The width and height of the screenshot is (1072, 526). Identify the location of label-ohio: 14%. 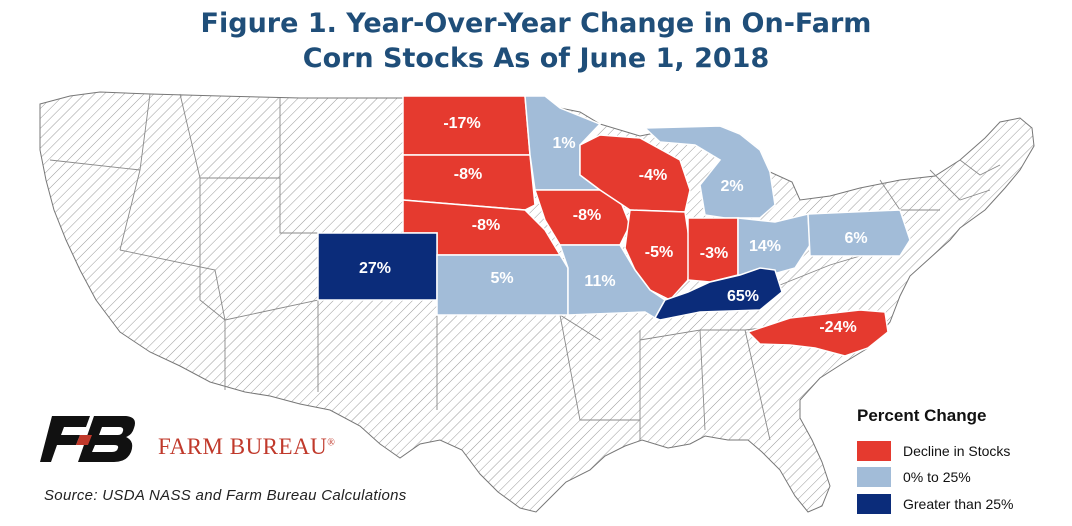
(765, 246).